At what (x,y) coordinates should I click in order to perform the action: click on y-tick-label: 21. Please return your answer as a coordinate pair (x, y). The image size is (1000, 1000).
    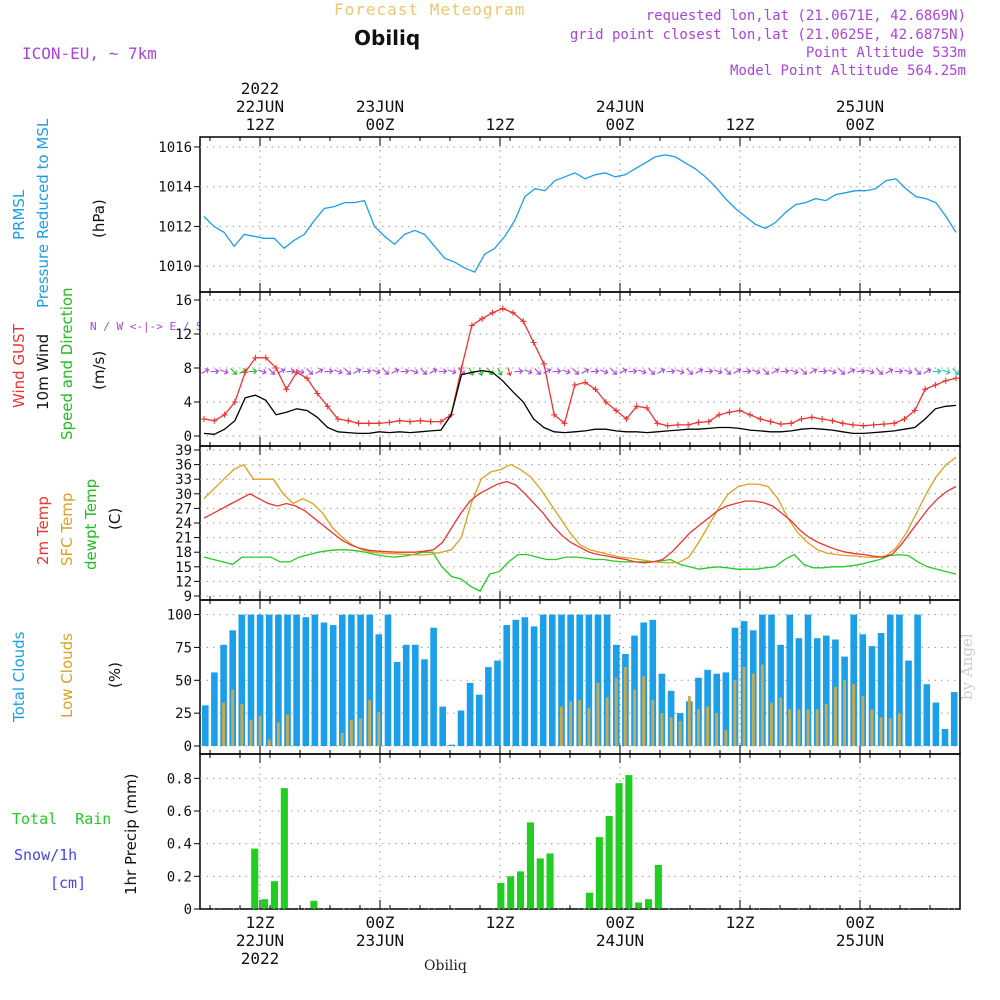
    Looking at the image, I should click on (183, 539).